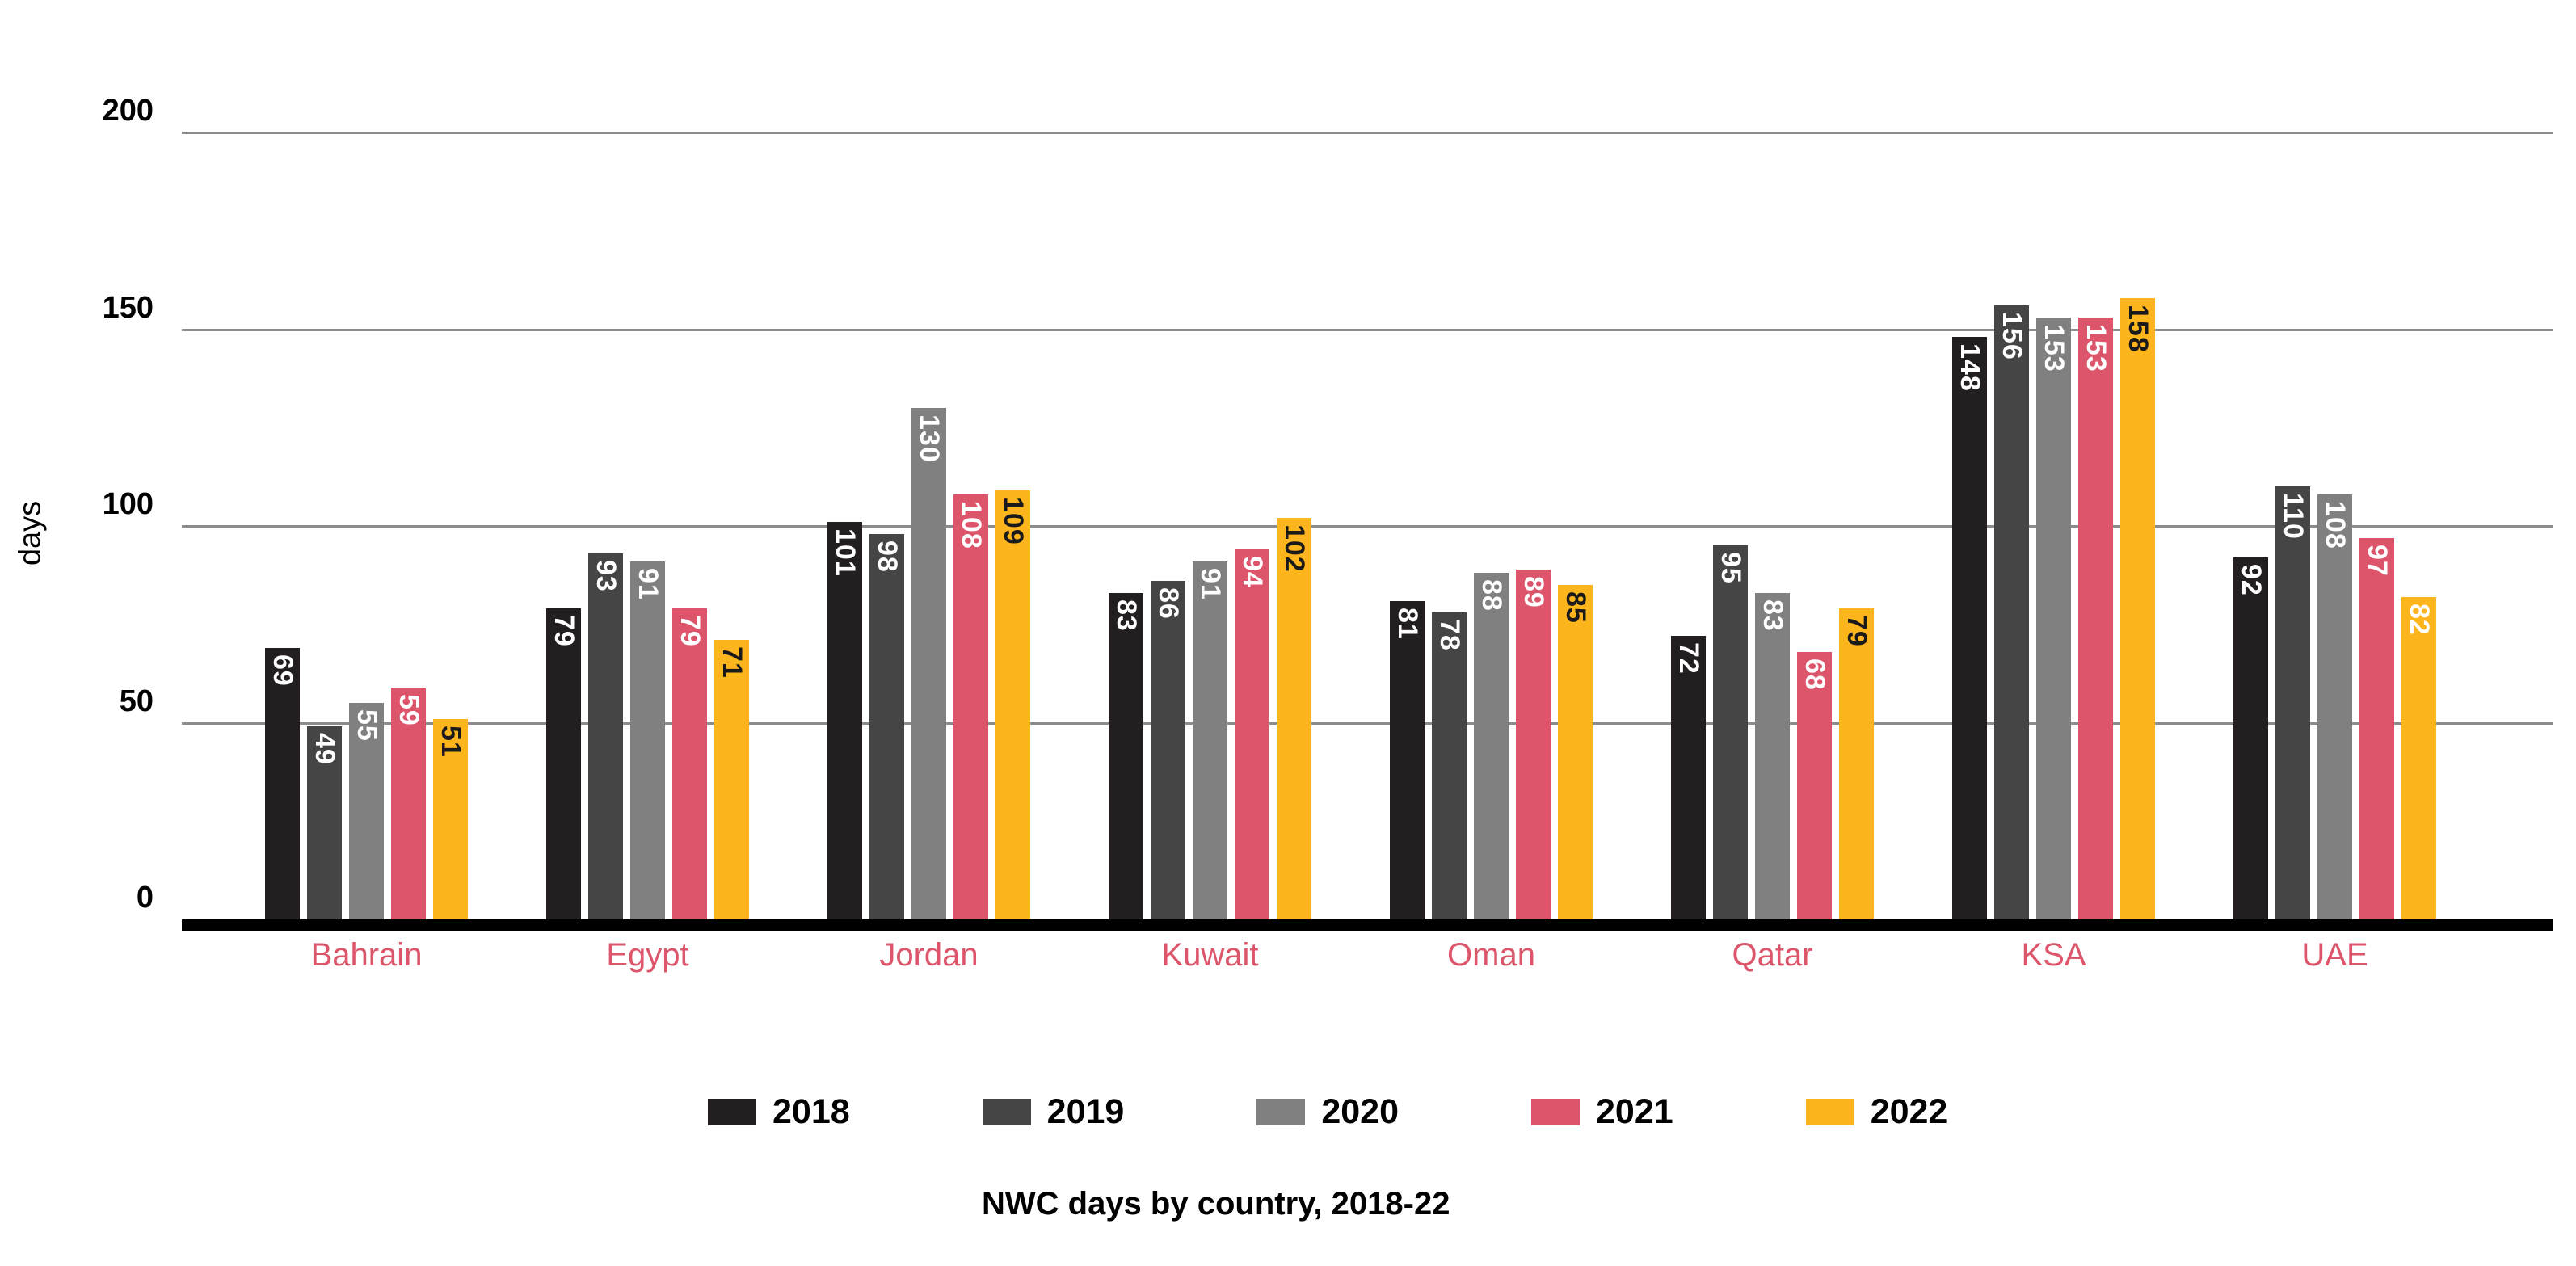 The width and height of the screenshot is (2576, 1266). Describe the element at coordinates (1575, 752) in the screenshot. I see `bar-oman-2022: 85` at that location.